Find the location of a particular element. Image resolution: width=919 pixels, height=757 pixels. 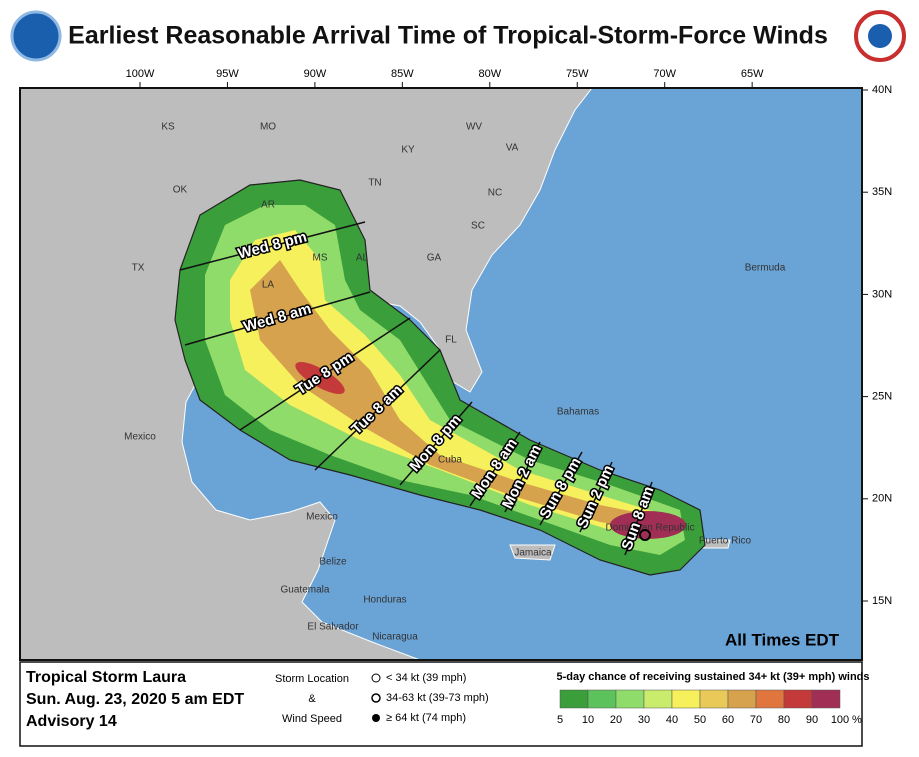

scale-tick-label: 80 is located at coordinates (784, 720).